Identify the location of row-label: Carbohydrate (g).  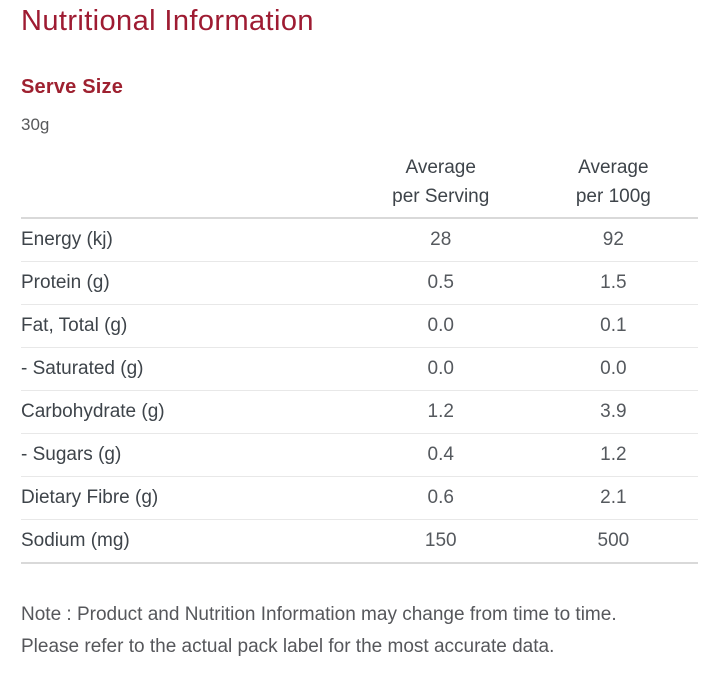
(187, 412).